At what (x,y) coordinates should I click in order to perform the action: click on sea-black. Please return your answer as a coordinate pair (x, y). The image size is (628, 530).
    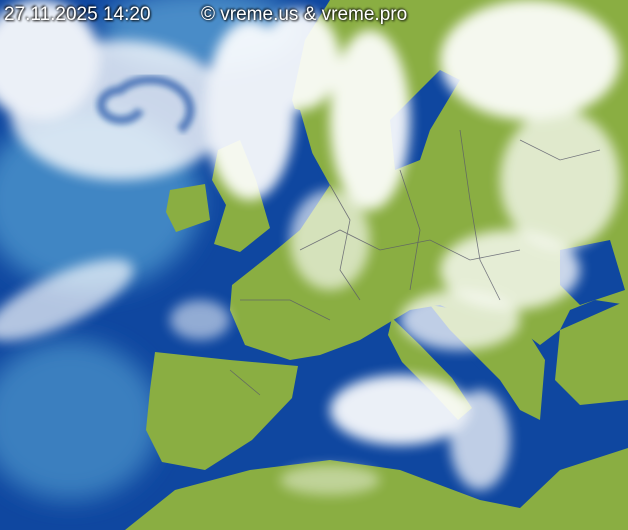
    Looking at the image, I should click on (592, 272).